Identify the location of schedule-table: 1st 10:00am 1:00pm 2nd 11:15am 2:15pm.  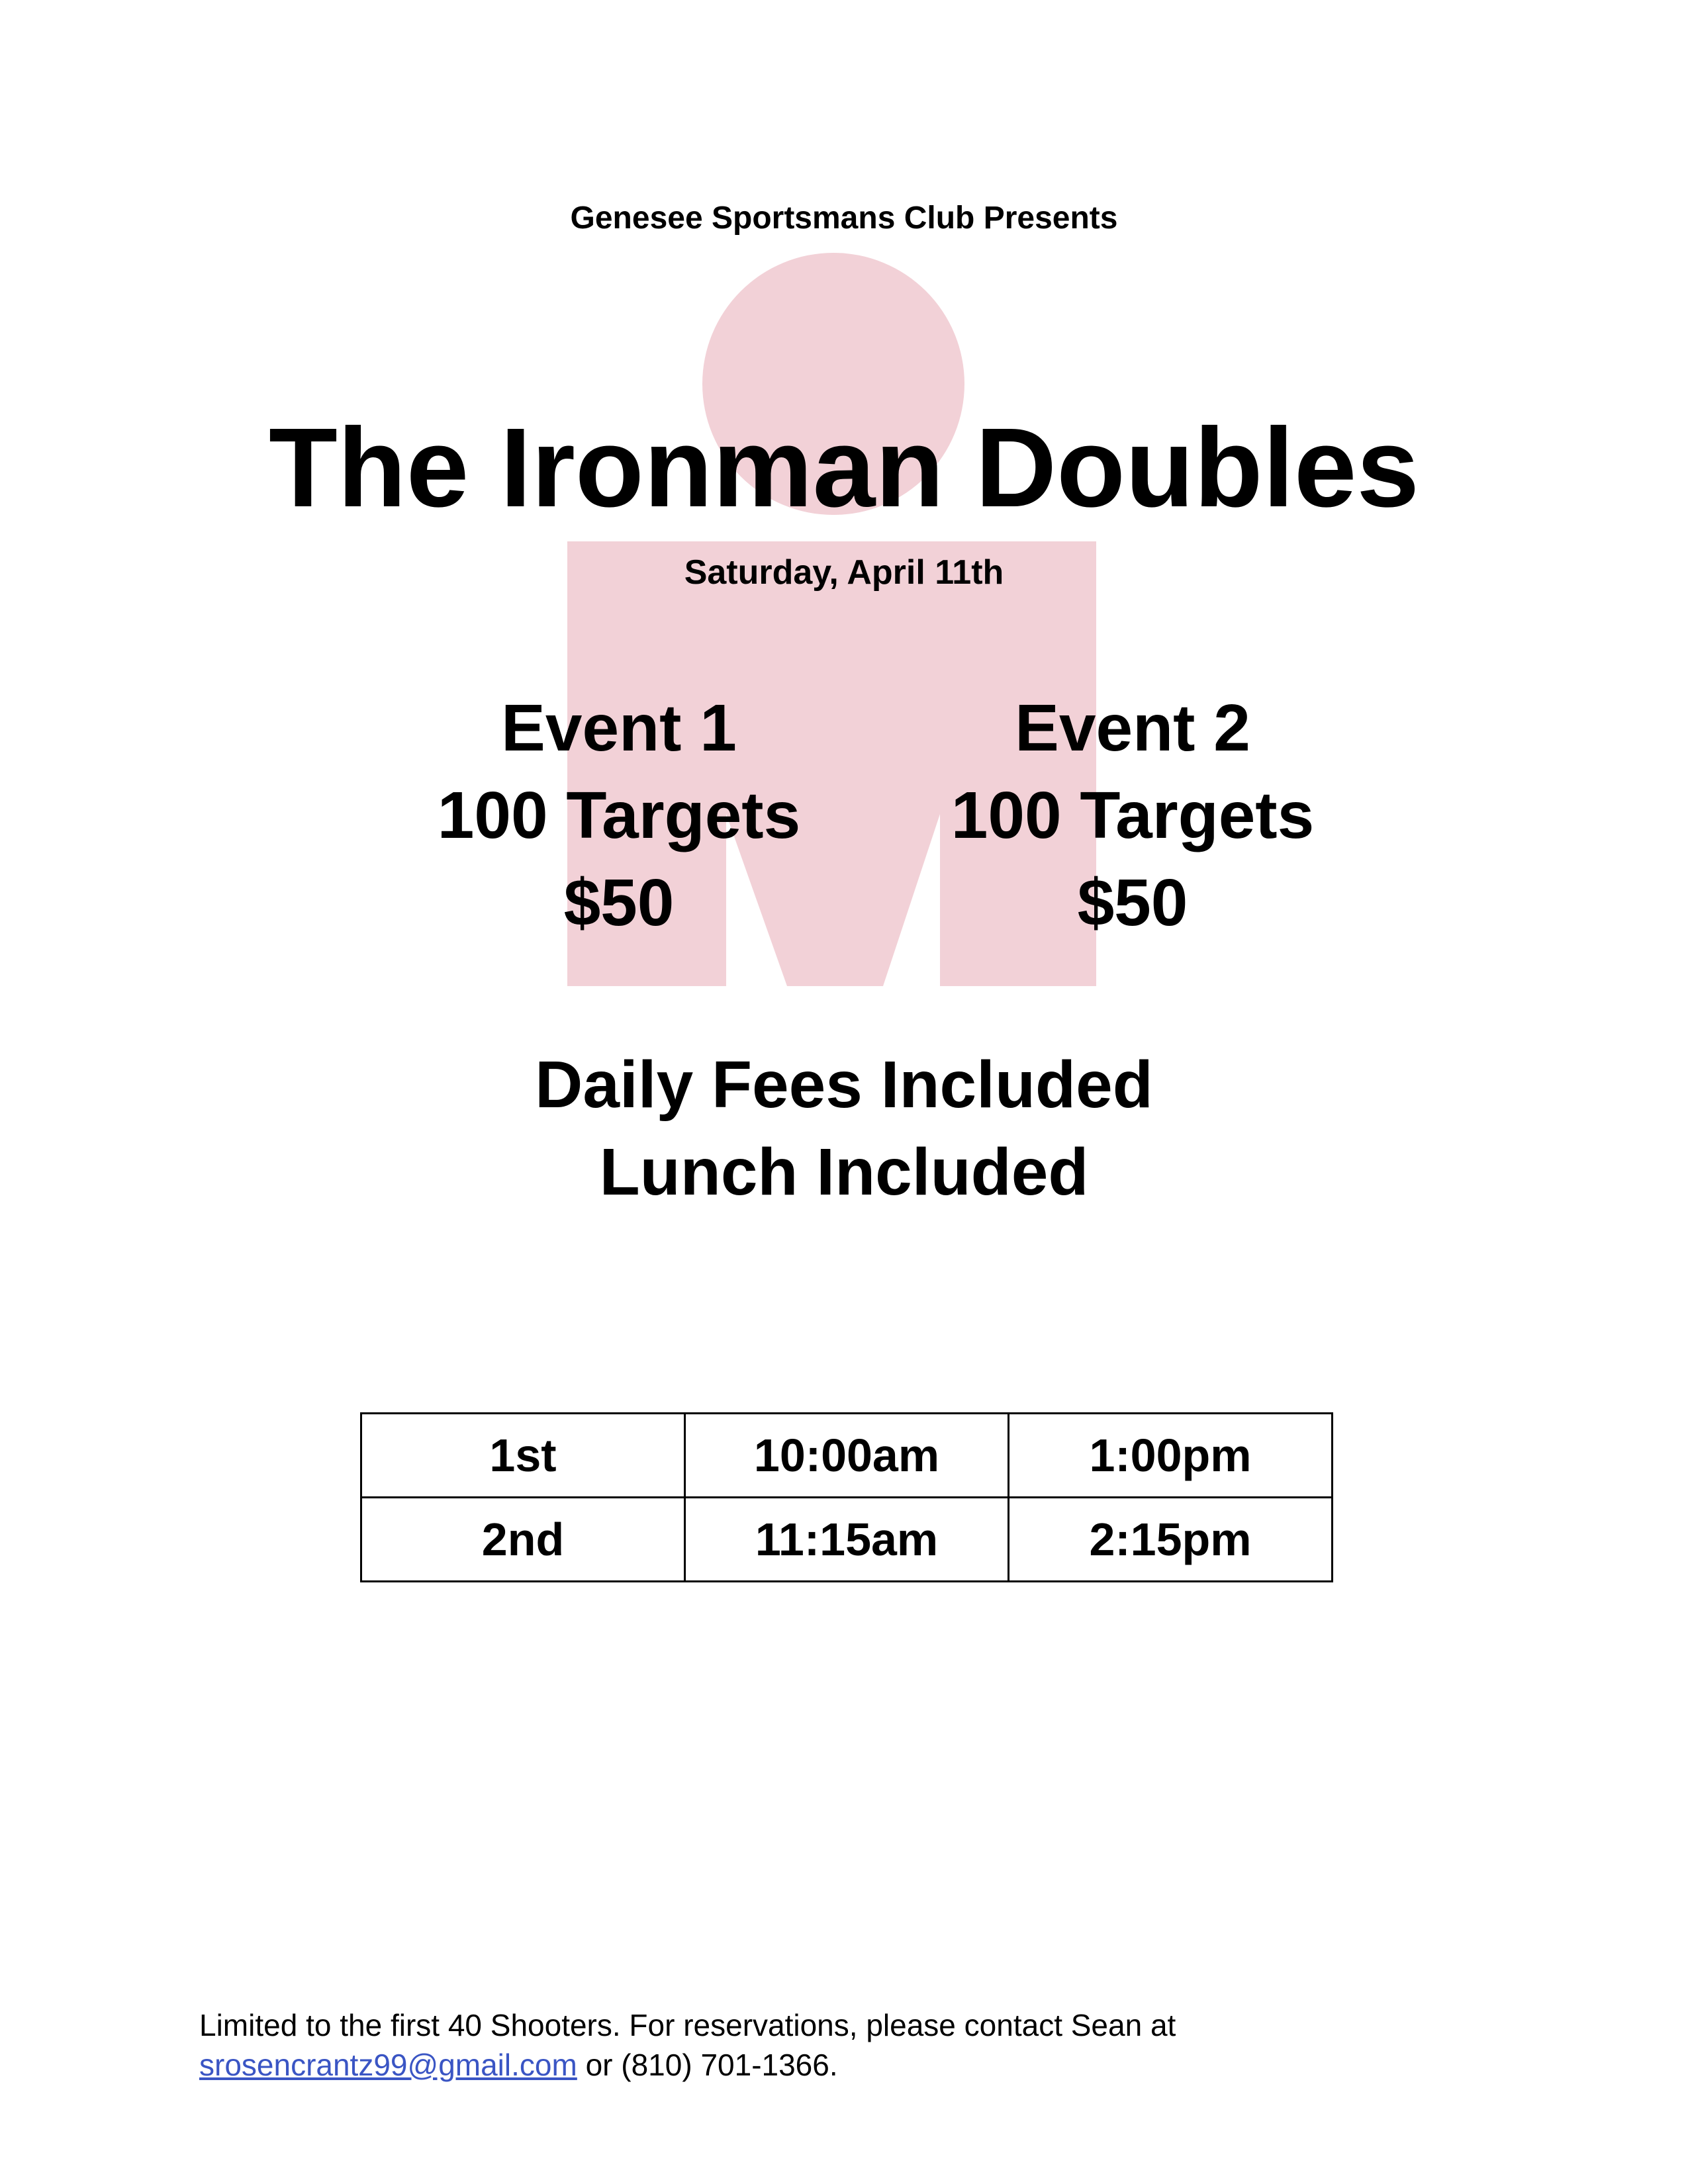
(846, 1497).